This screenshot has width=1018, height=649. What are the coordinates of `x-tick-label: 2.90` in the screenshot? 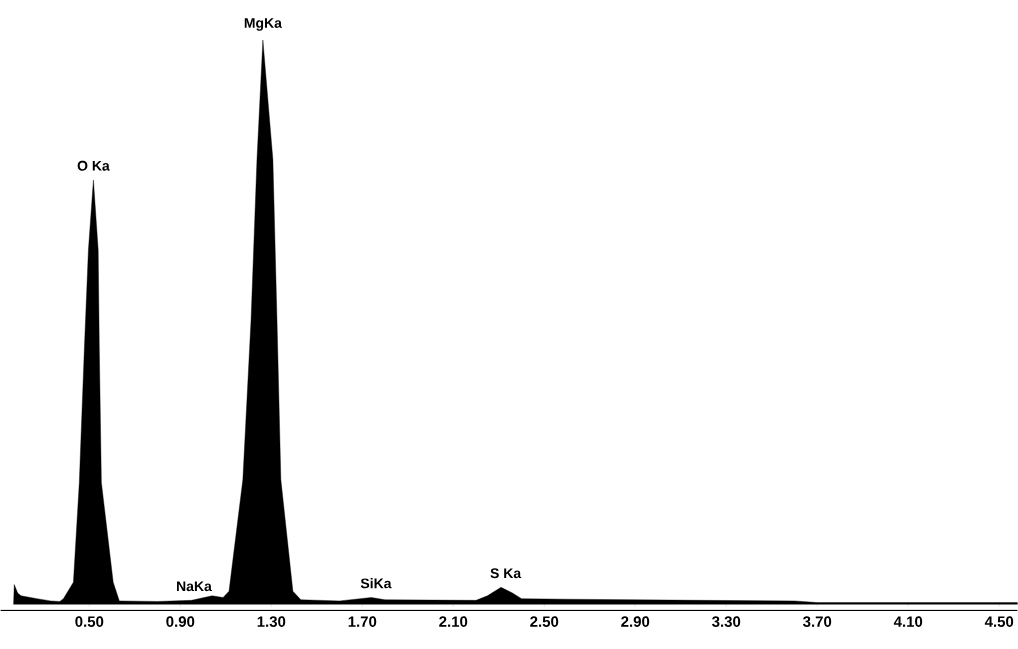 It's located at (635, 621).